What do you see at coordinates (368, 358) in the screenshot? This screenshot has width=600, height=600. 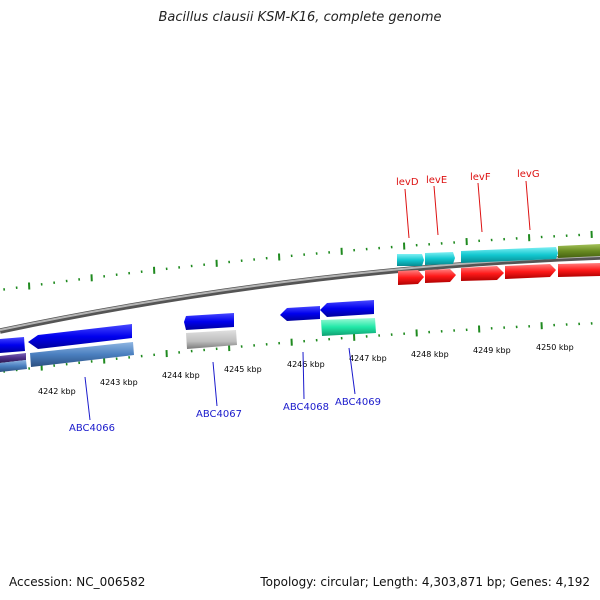 I see `kbp-label: 4247 kbp` at bounding box center [368, 358].